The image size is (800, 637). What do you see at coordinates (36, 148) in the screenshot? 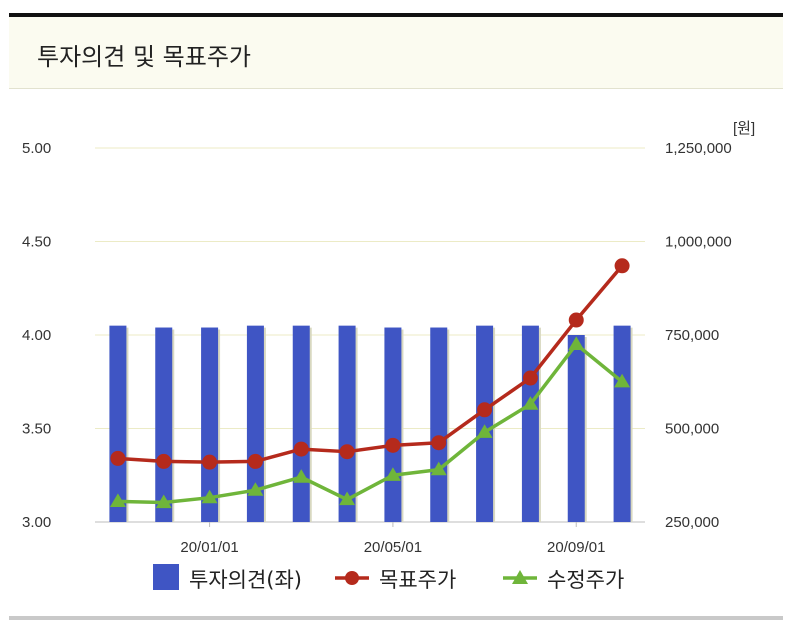
I see `left-axis-tick-label: 5.00` at bounding box center [36, 148].